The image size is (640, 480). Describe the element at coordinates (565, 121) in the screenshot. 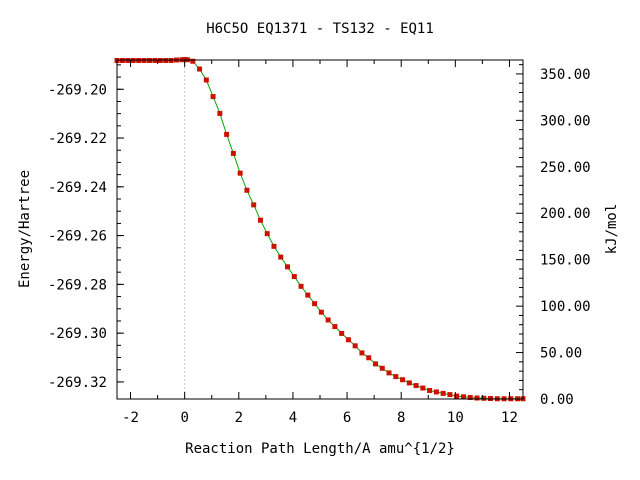

I see `y2-tick-label: 300.00` at that location.